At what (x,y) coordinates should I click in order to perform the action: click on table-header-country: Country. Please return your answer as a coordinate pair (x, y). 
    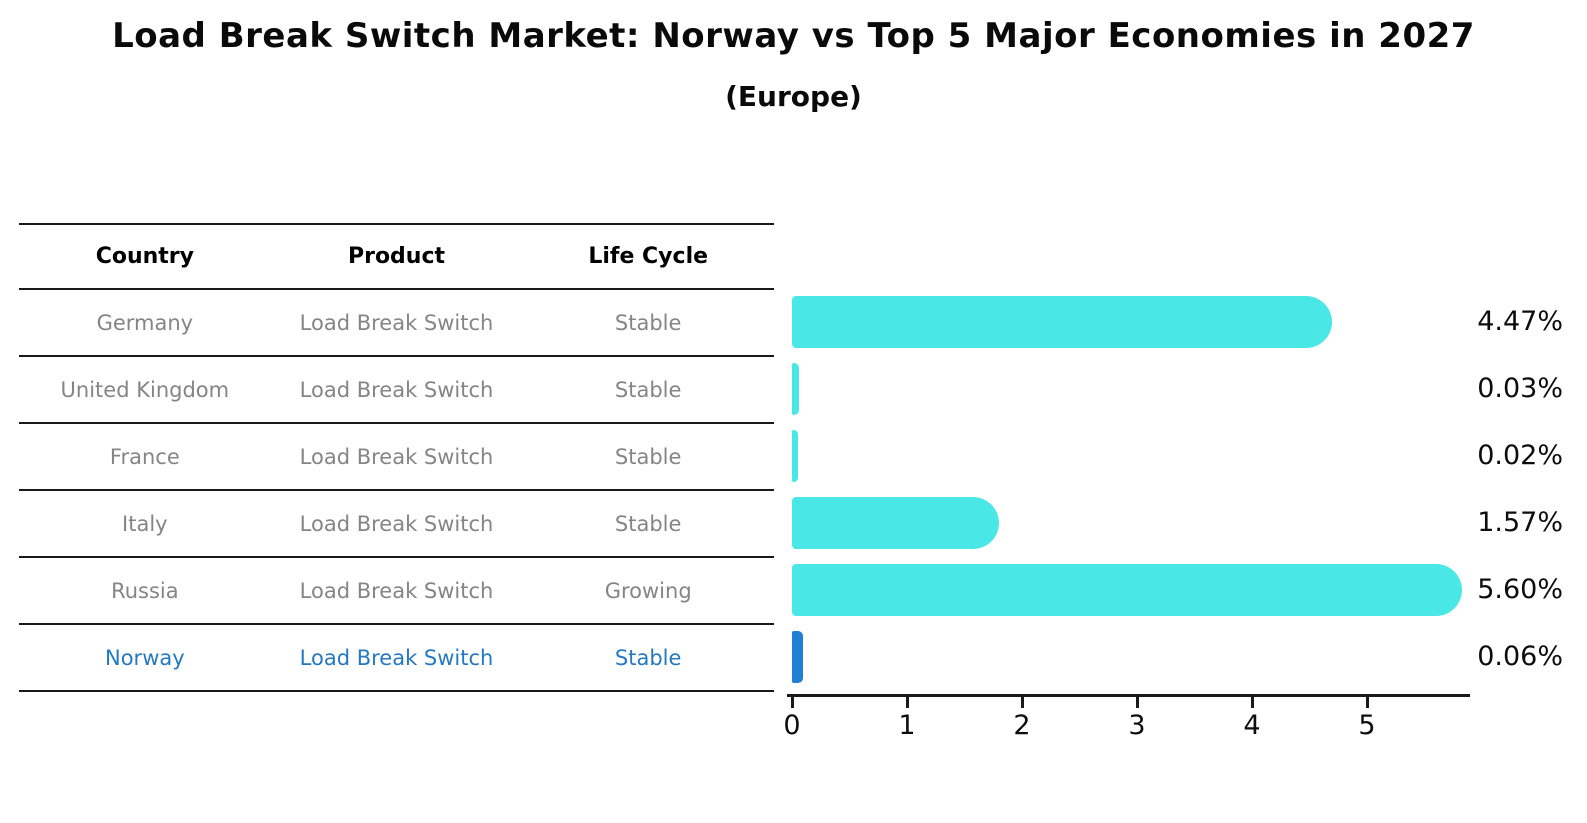
    Looking at the image, I should click on (144, 256).